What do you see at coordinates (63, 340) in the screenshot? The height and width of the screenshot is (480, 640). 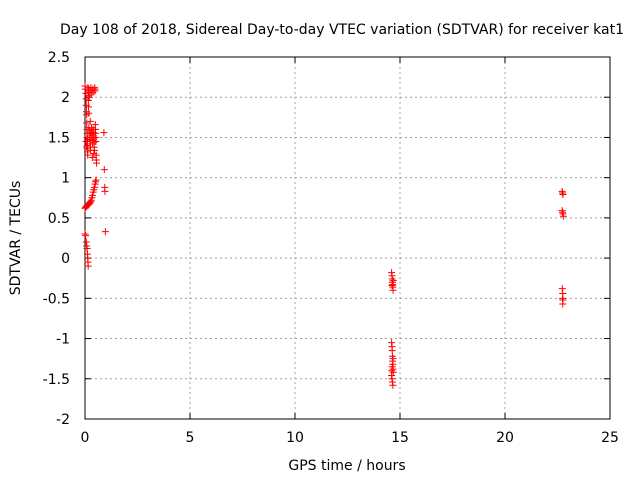 I see `y-tick-label: -1` at bounding box center [63, 340].